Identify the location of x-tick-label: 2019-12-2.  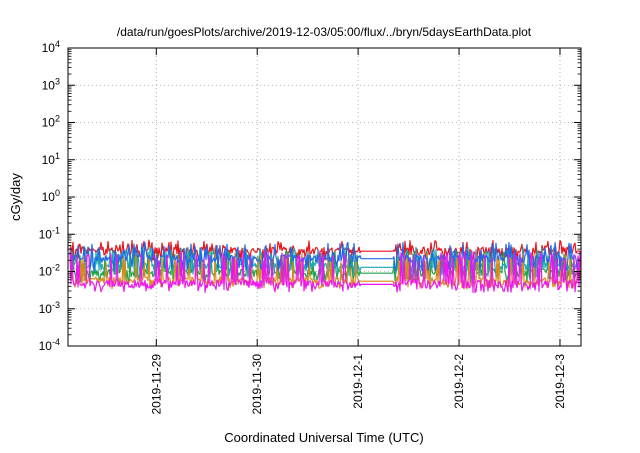
(459, 381).